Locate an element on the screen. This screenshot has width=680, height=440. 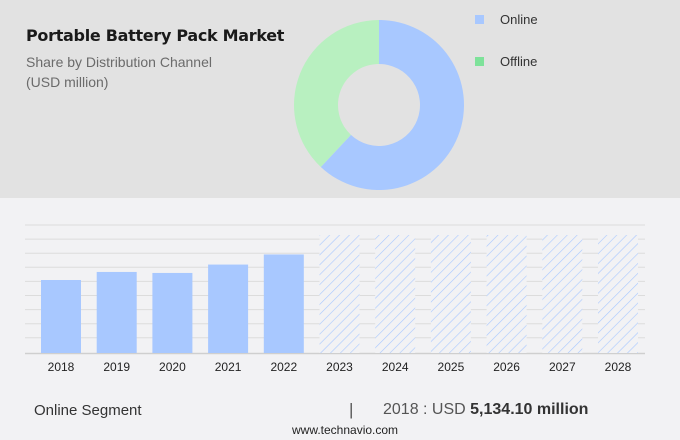
x-tick-label: 2021 is located at coordinates (228, 367).